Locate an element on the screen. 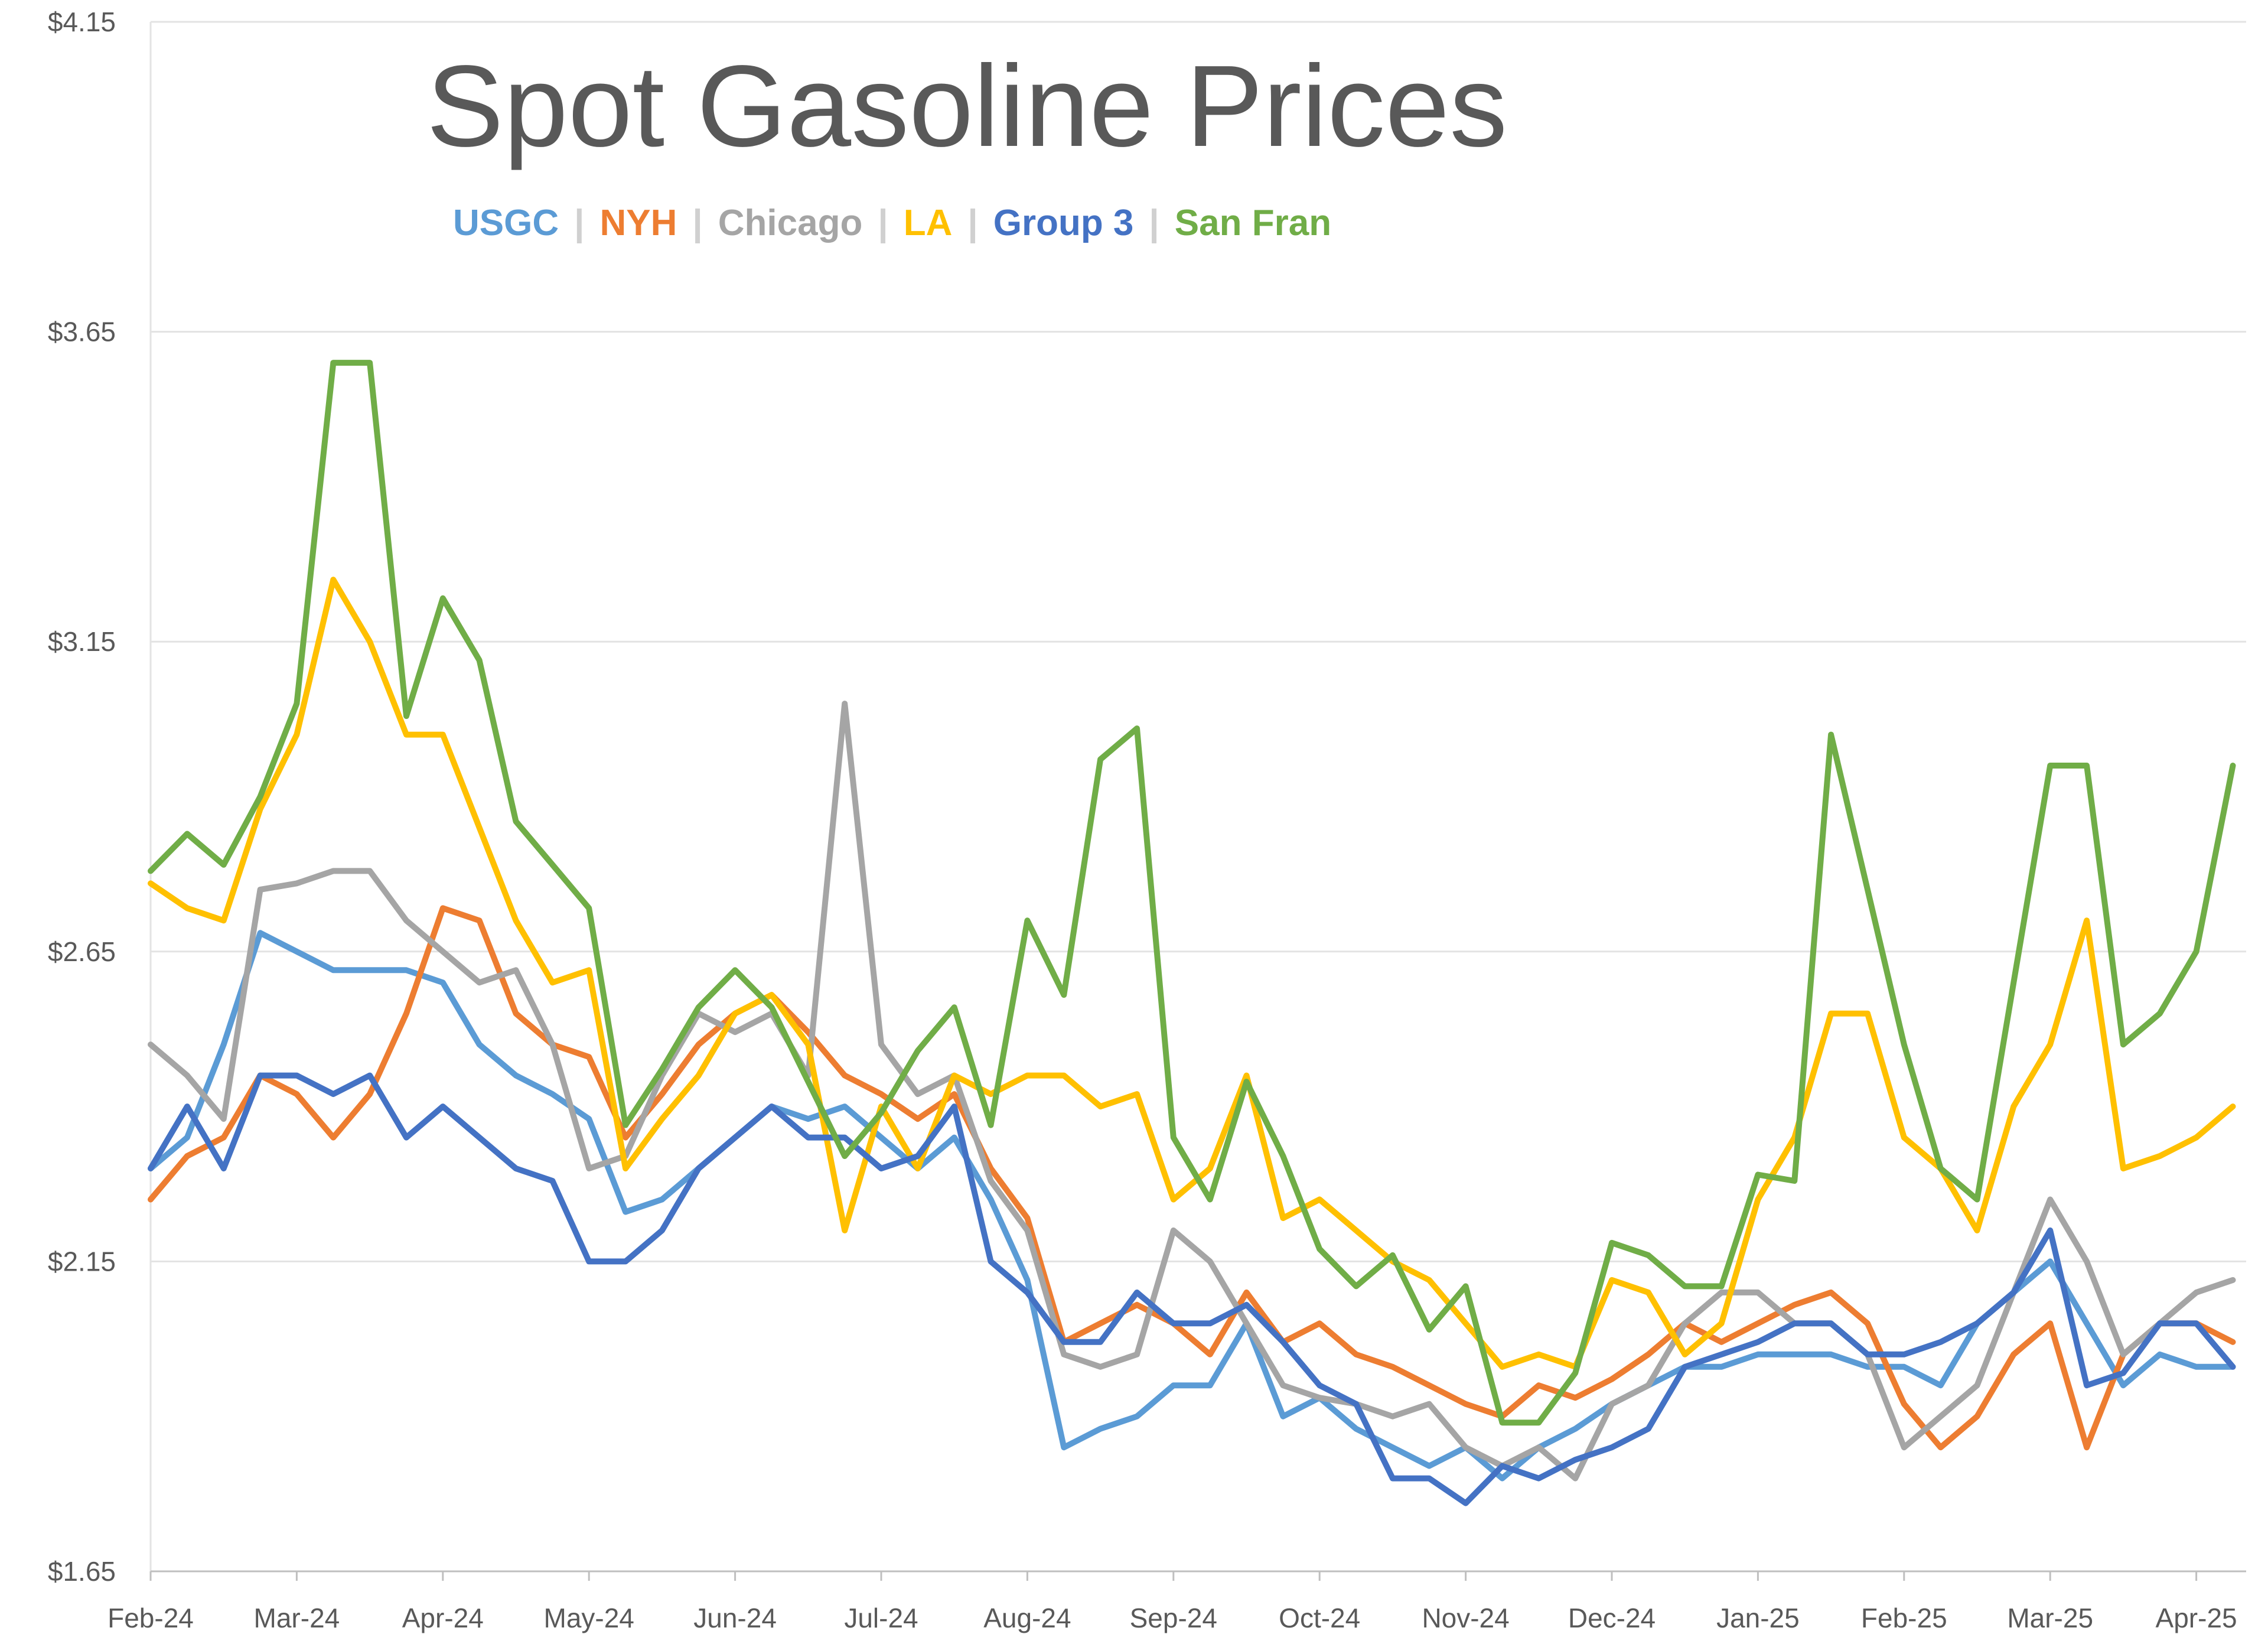 This screenshot has width=2268, height=1644. x-tick-label: Apr-25 is located at coordinates (2196, 1618).